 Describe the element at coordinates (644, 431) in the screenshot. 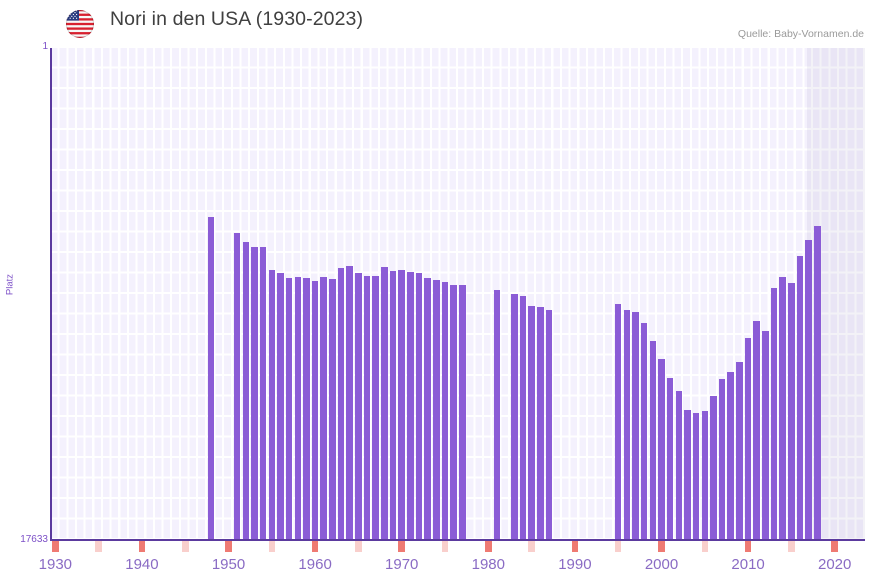

I see `bar-1998` at that location.